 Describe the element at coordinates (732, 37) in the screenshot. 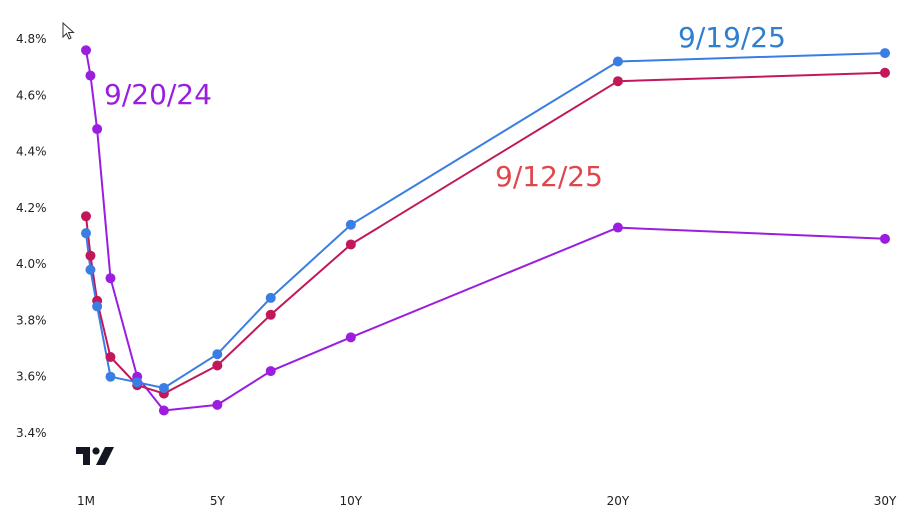

I see `annotation-9-19-25: 9/19/25` at that location.